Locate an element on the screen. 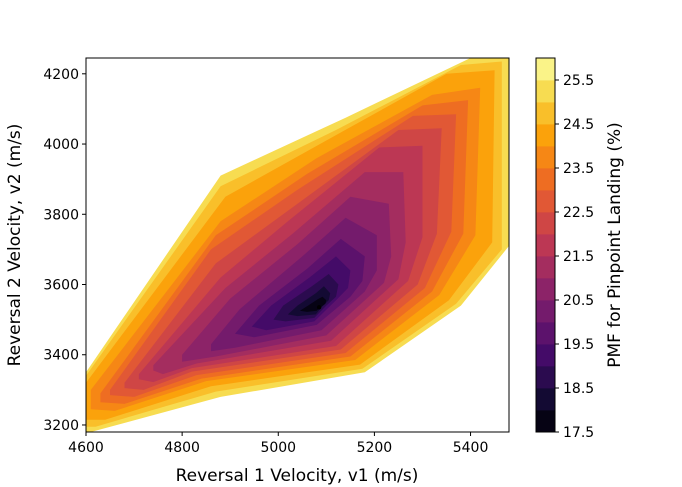 The image size is (682, 487). minimum-marker is located at coordinates (319, 307).